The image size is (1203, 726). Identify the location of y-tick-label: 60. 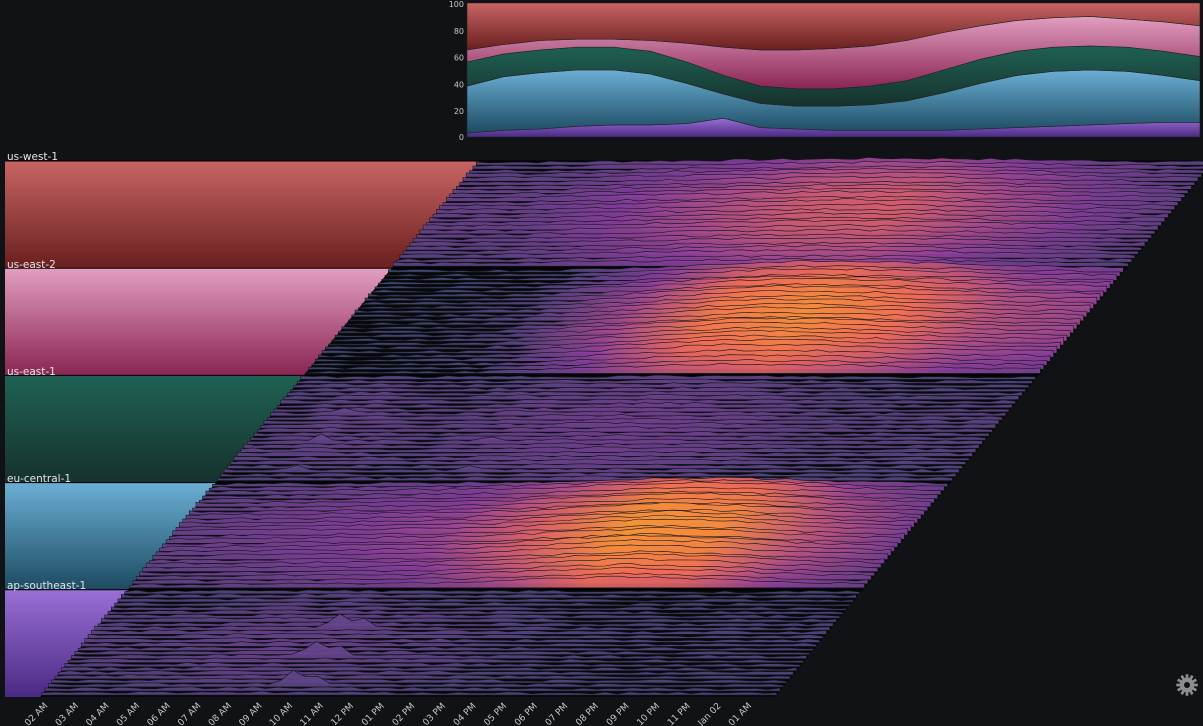
(459, 58).